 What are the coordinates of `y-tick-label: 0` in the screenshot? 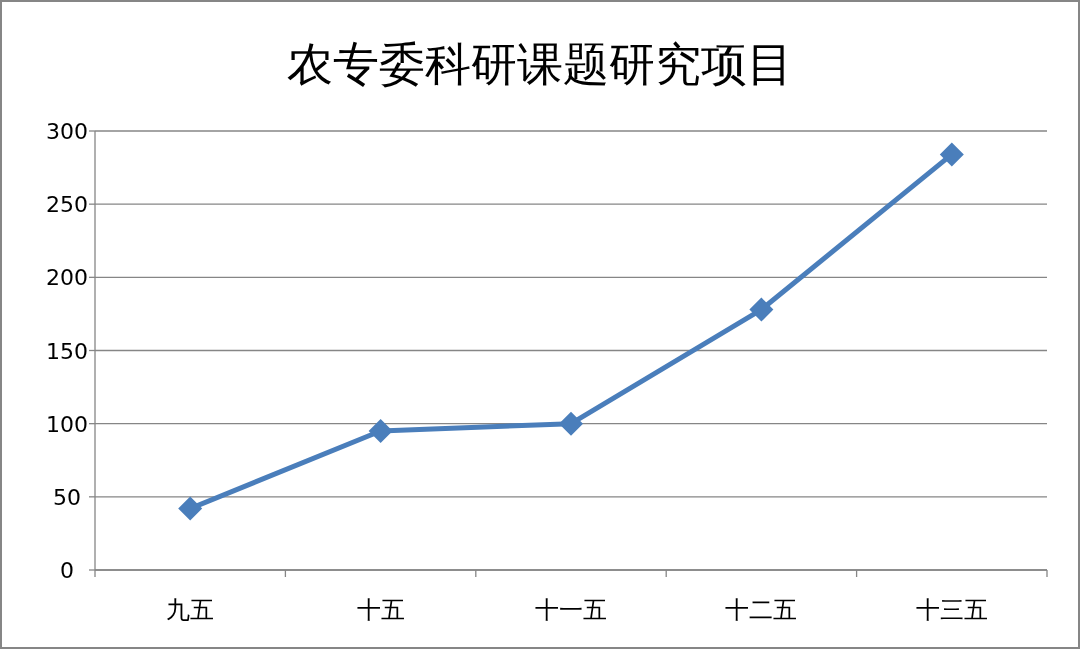 It's located at (67, 570).